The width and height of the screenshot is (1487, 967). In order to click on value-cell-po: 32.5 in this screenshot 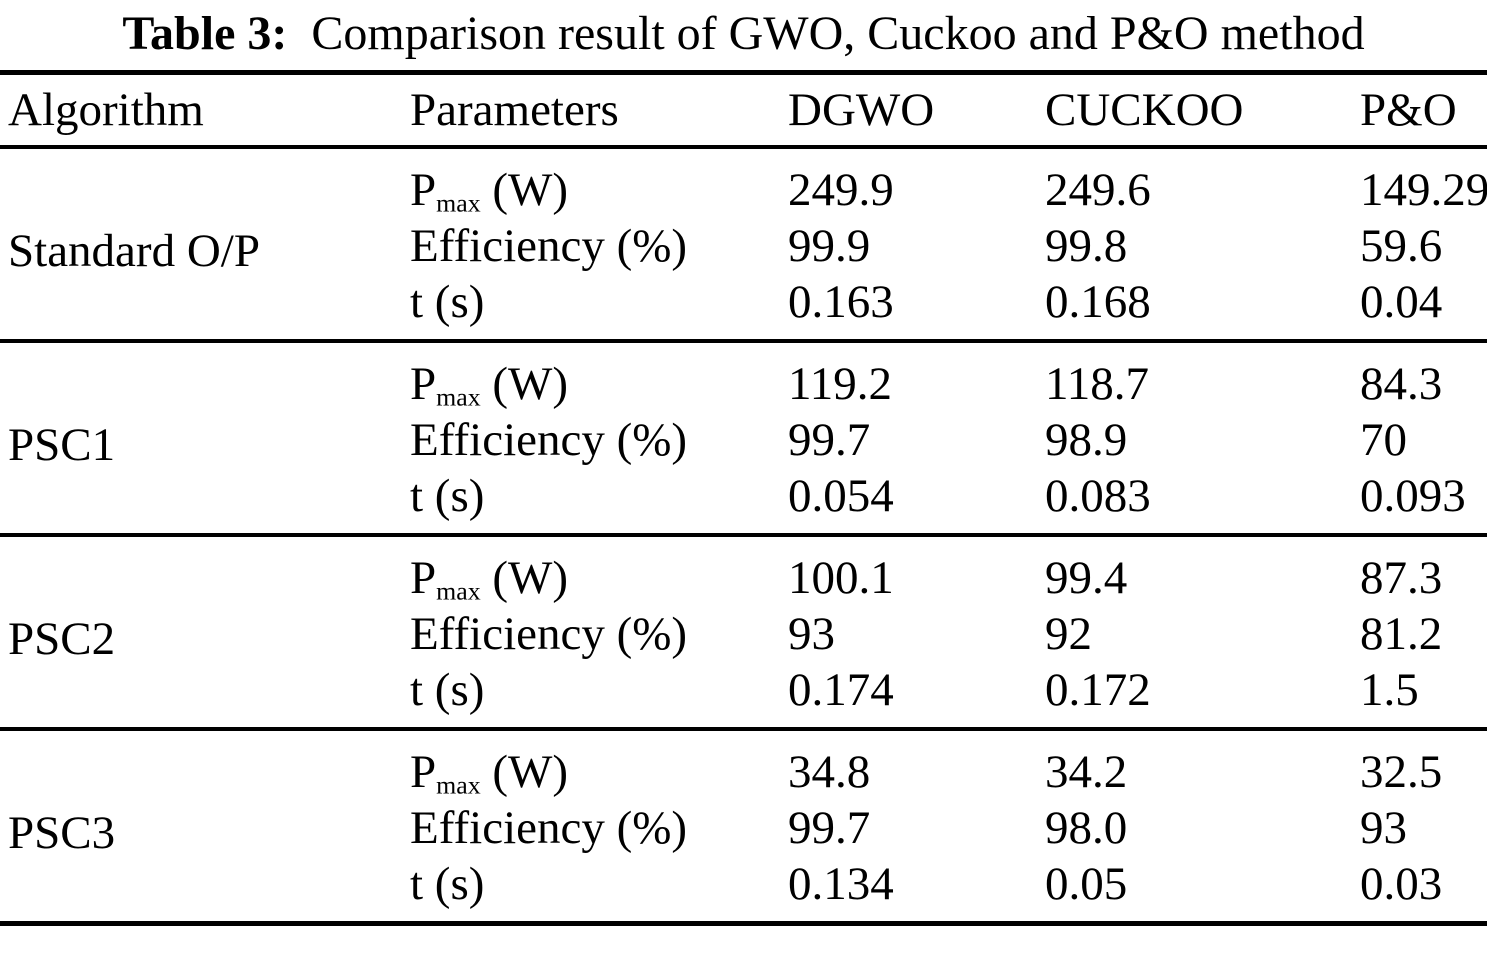, I will do `click(1401, 771)`.